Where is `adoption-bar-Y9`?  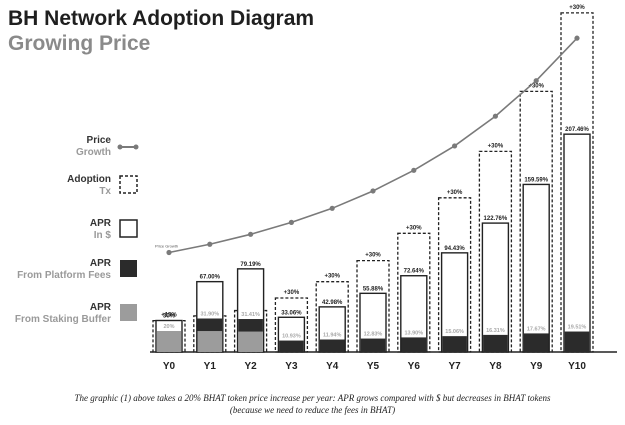
adoption-bar-Y9 is located at coordinates (536, 221).